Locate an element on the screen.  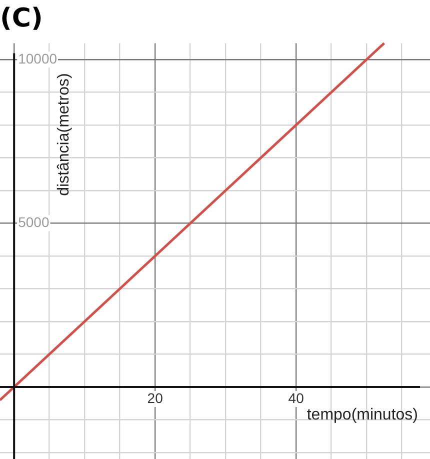
x-tick-label: 20 is located at coordinates (155, 398).